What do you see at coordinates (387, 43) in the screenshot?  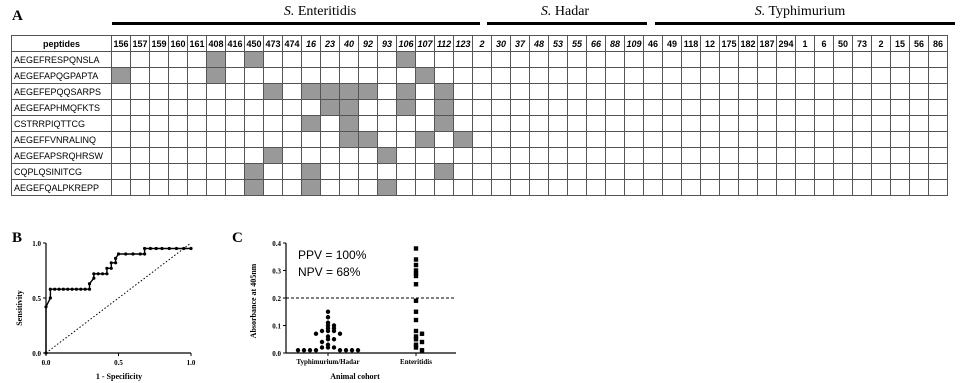 I see `column-header: 93` at bounding box center [387, 43].